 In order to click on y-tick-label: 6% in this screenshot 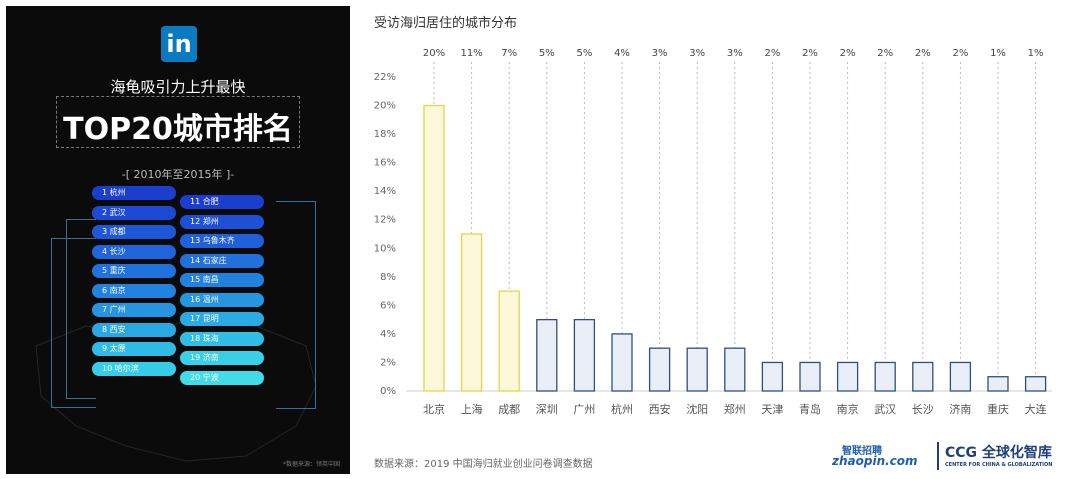, I will do `click(388, 305)`.